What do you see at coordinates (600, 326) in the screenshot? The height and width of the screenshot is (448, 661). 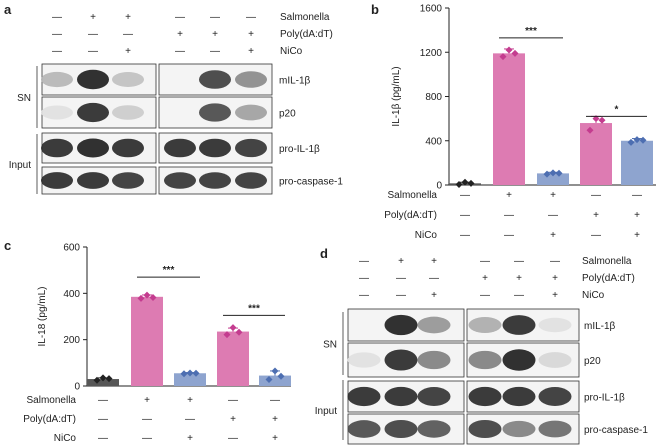 I see `blot-band-label: mIL-1β` at bounding box center [600, 326].